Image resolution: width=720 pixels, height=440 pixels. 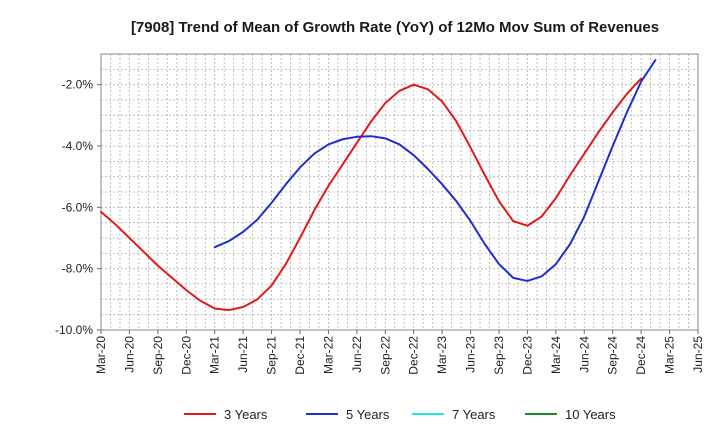 I want to click on y-axis-ticks: -10.0% -8.0% -6.0% -4.0% -2.0%, so click(x=78, y=207).